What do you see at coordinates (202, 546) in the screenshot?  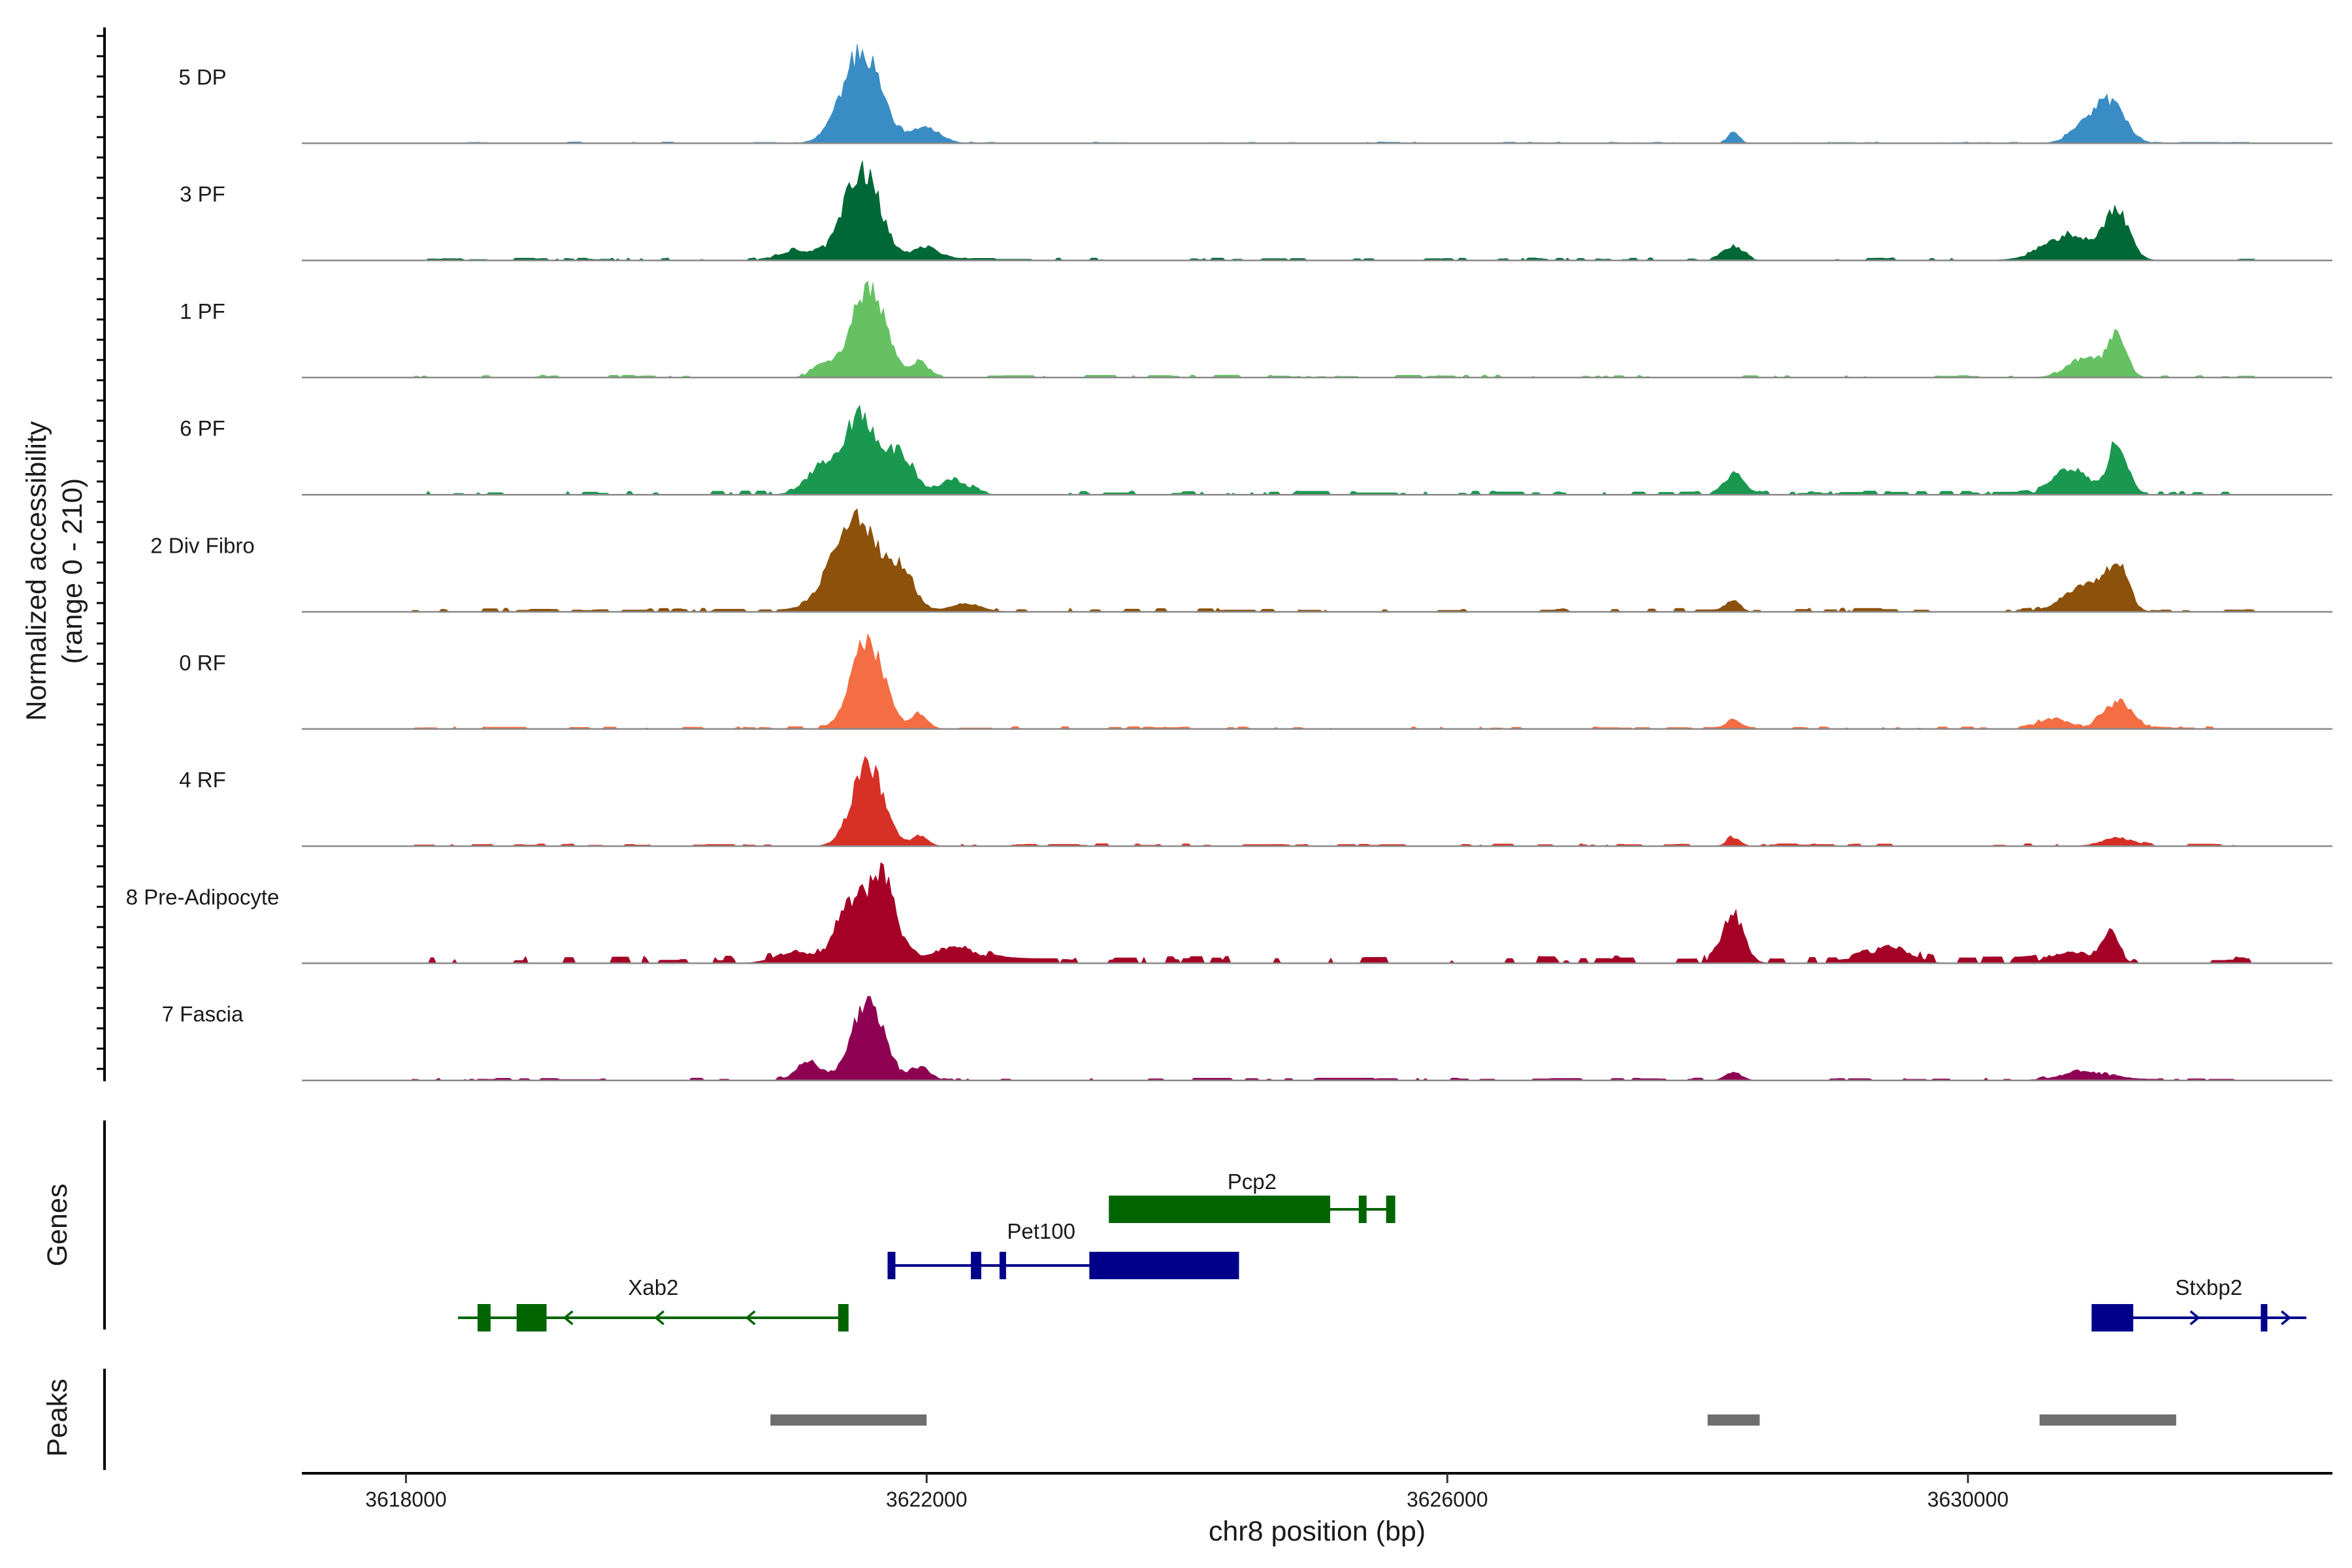 I see `track-label: 2 Div Fibro` at bounding box center [202, 546].